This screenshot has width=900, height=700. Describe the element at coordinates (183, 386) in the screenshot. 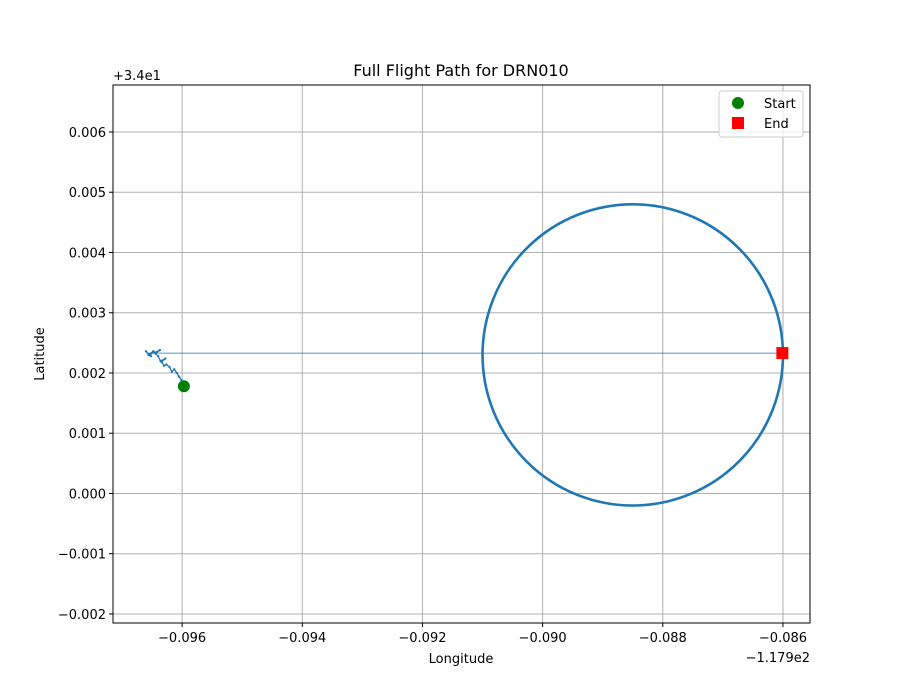

I see `start-marker` at that location.